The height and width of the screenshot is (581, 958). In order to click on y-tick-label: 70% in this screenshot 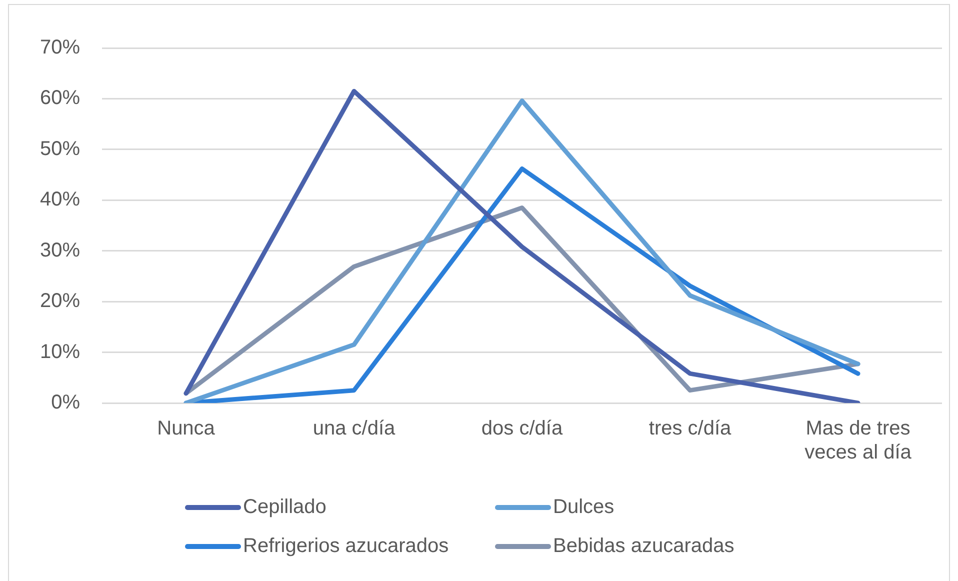, I will do `click(60, 47)`.